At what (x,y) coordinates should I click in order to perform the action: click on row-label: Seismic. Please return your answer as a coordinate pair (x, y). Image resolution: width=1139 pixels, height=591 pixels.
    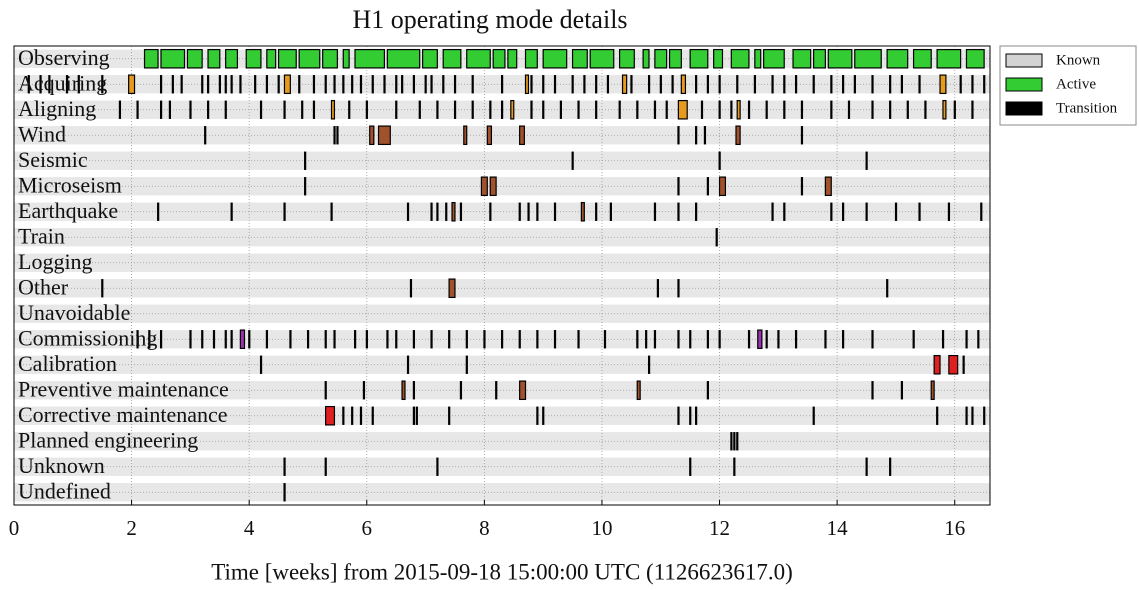
    Looking at the image, I should click on (53, 159).